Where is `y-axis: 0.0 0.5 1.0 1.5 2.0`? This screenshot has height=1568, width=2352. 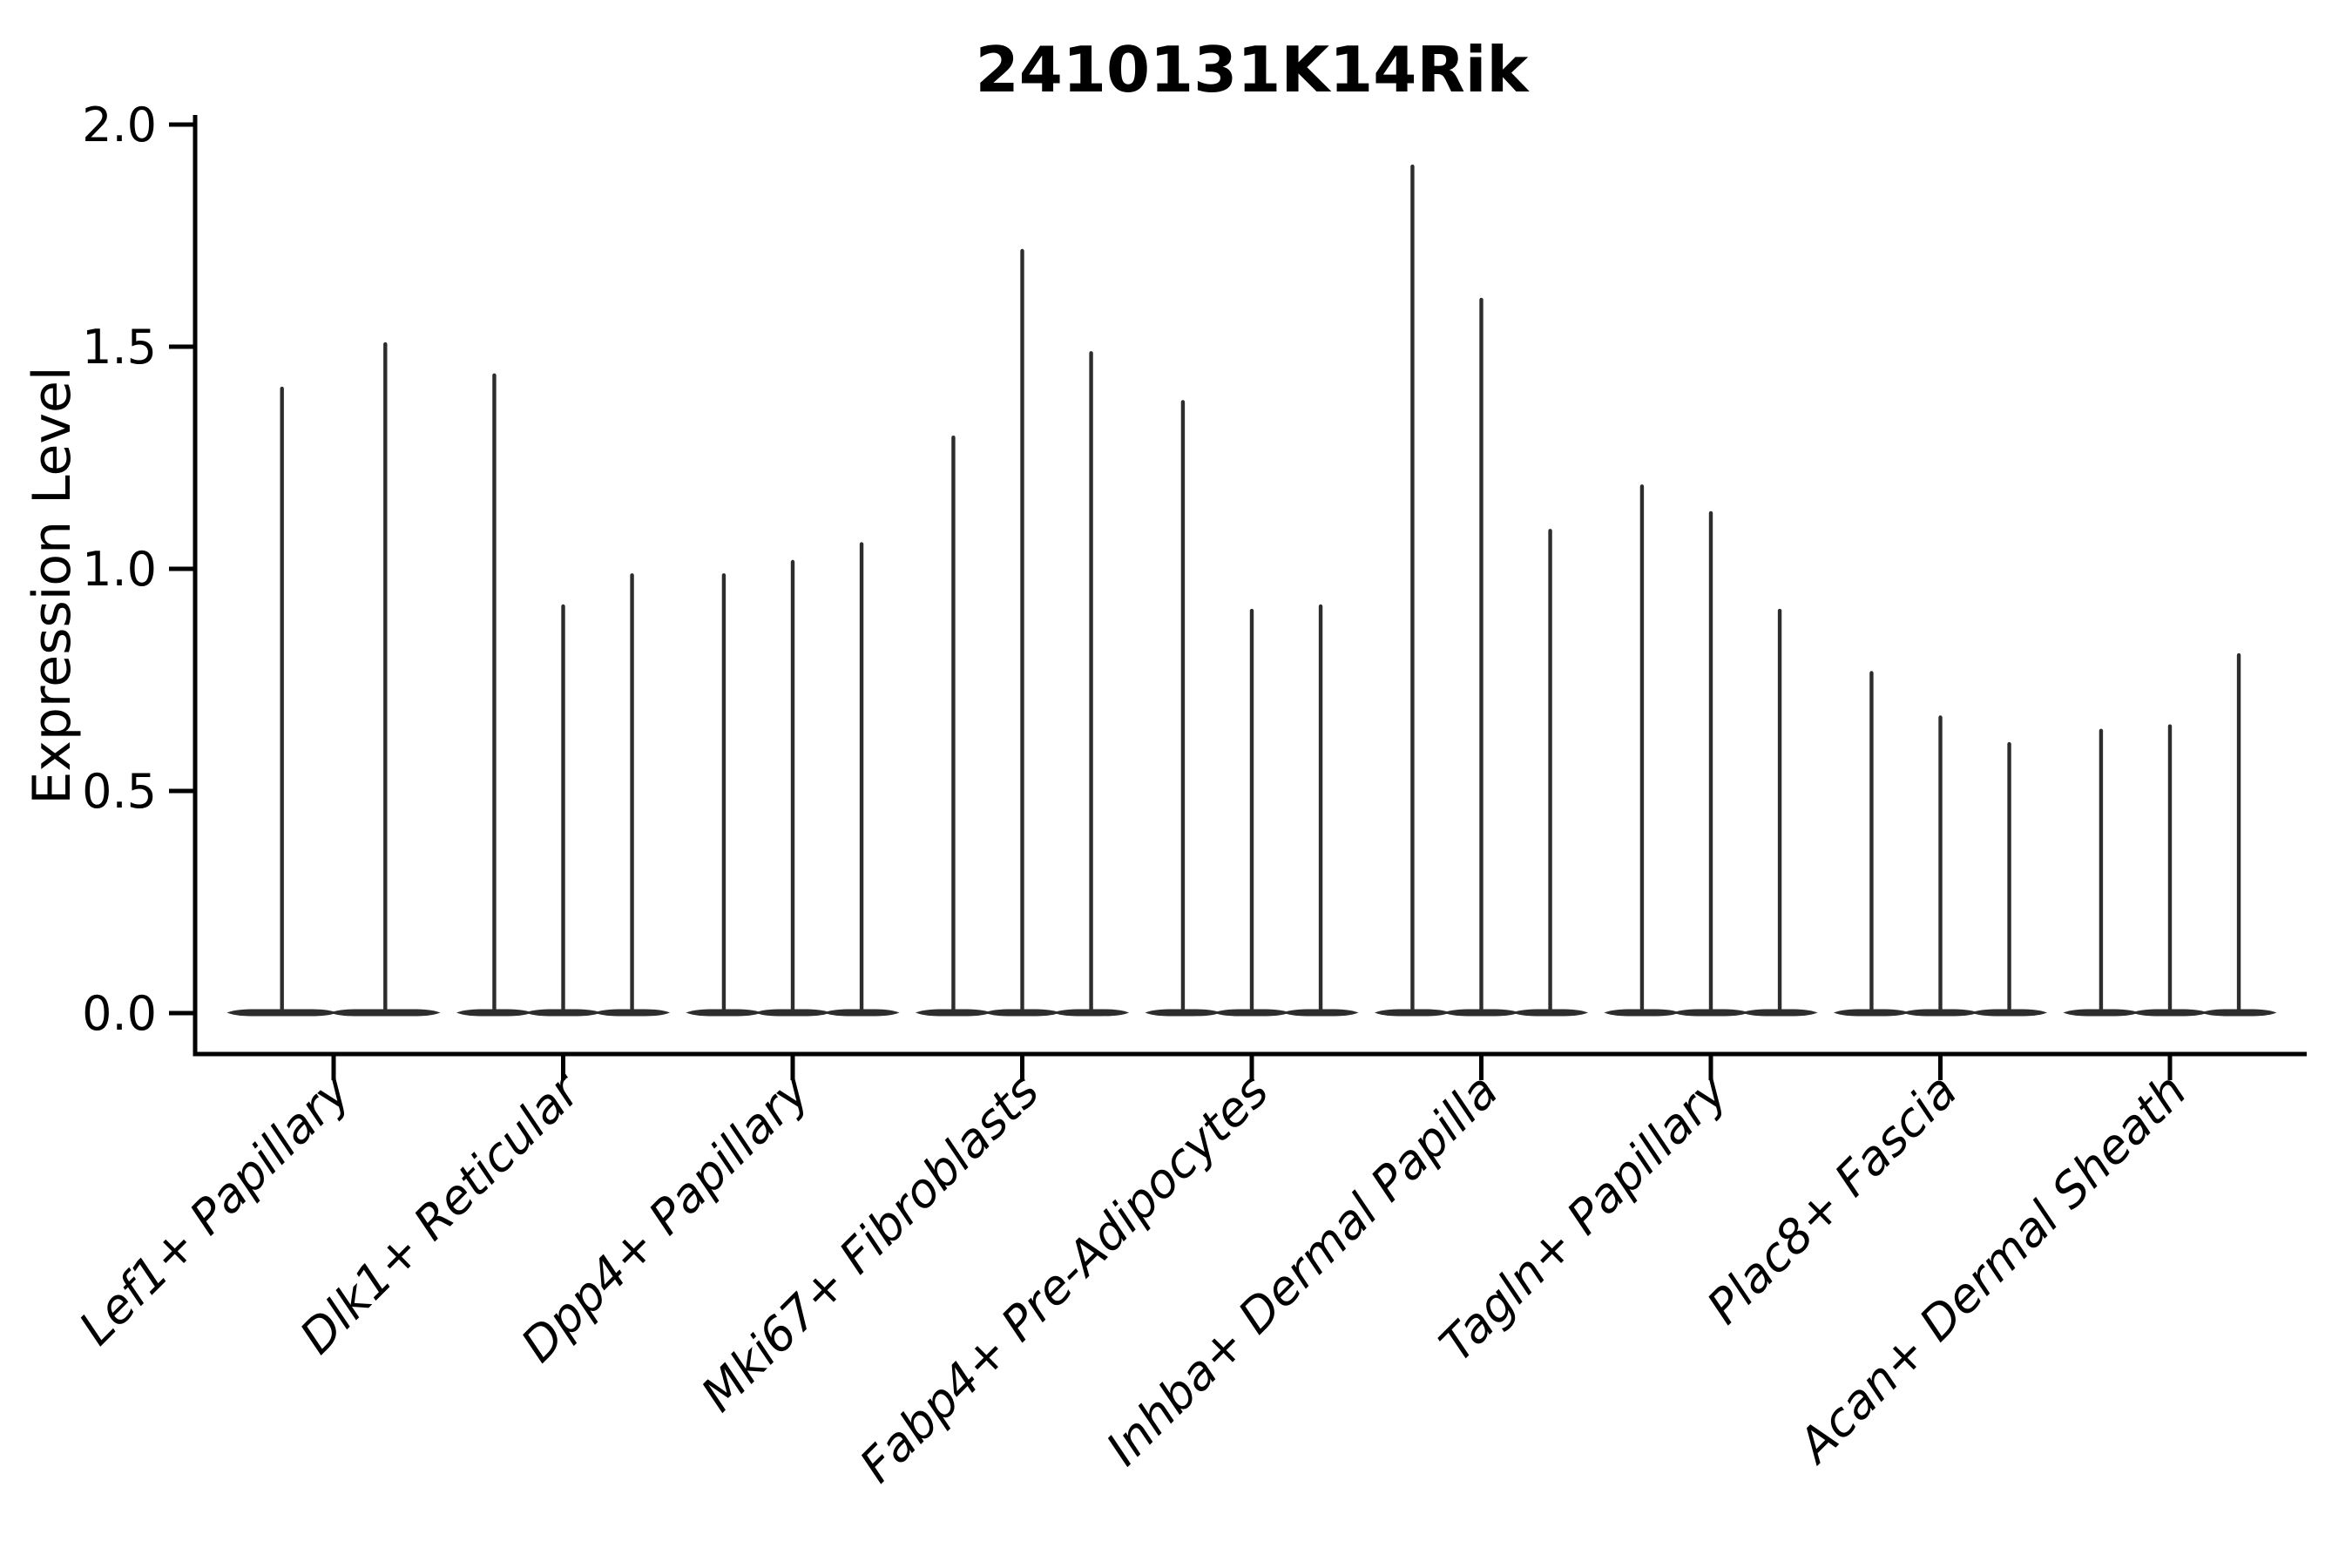 y-axis: 0.0 0.5 1.0 1.5 2.0 is located at coordinates (138, 569).